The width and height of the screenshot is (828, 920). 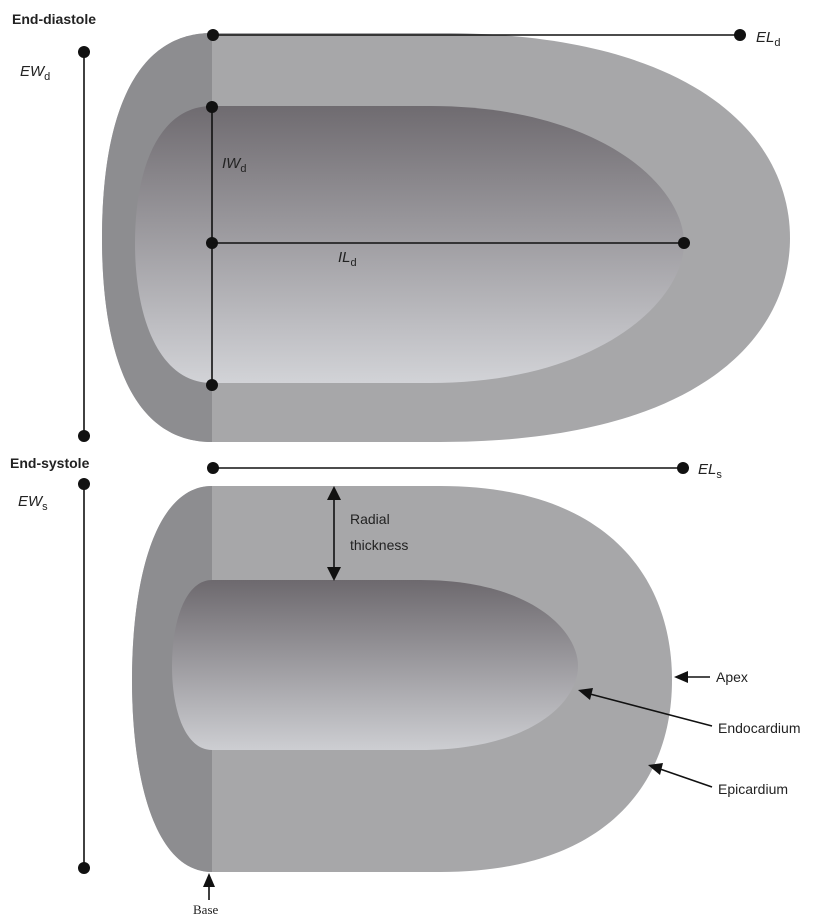 What do you see at coordinates (451, 243) in the screenshot?
I see `il-d-dimension` at bounding box center [451, 243].